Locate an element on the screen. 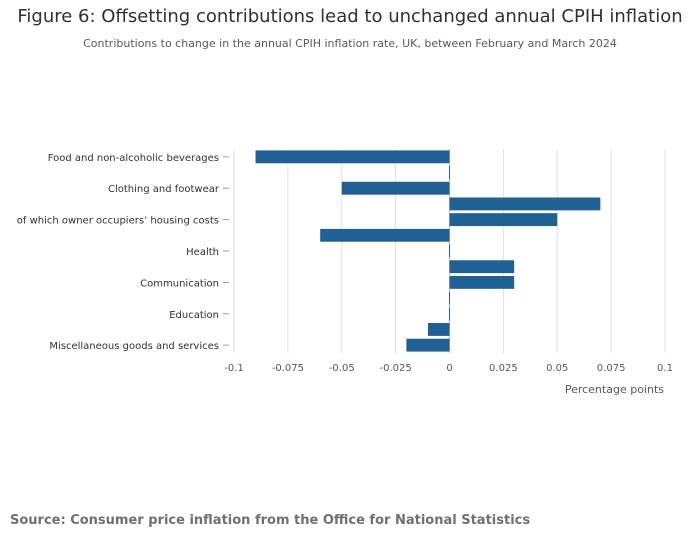  bar-of-which-owner-occupiers-housing-costs is located at coordinates (503, 220).